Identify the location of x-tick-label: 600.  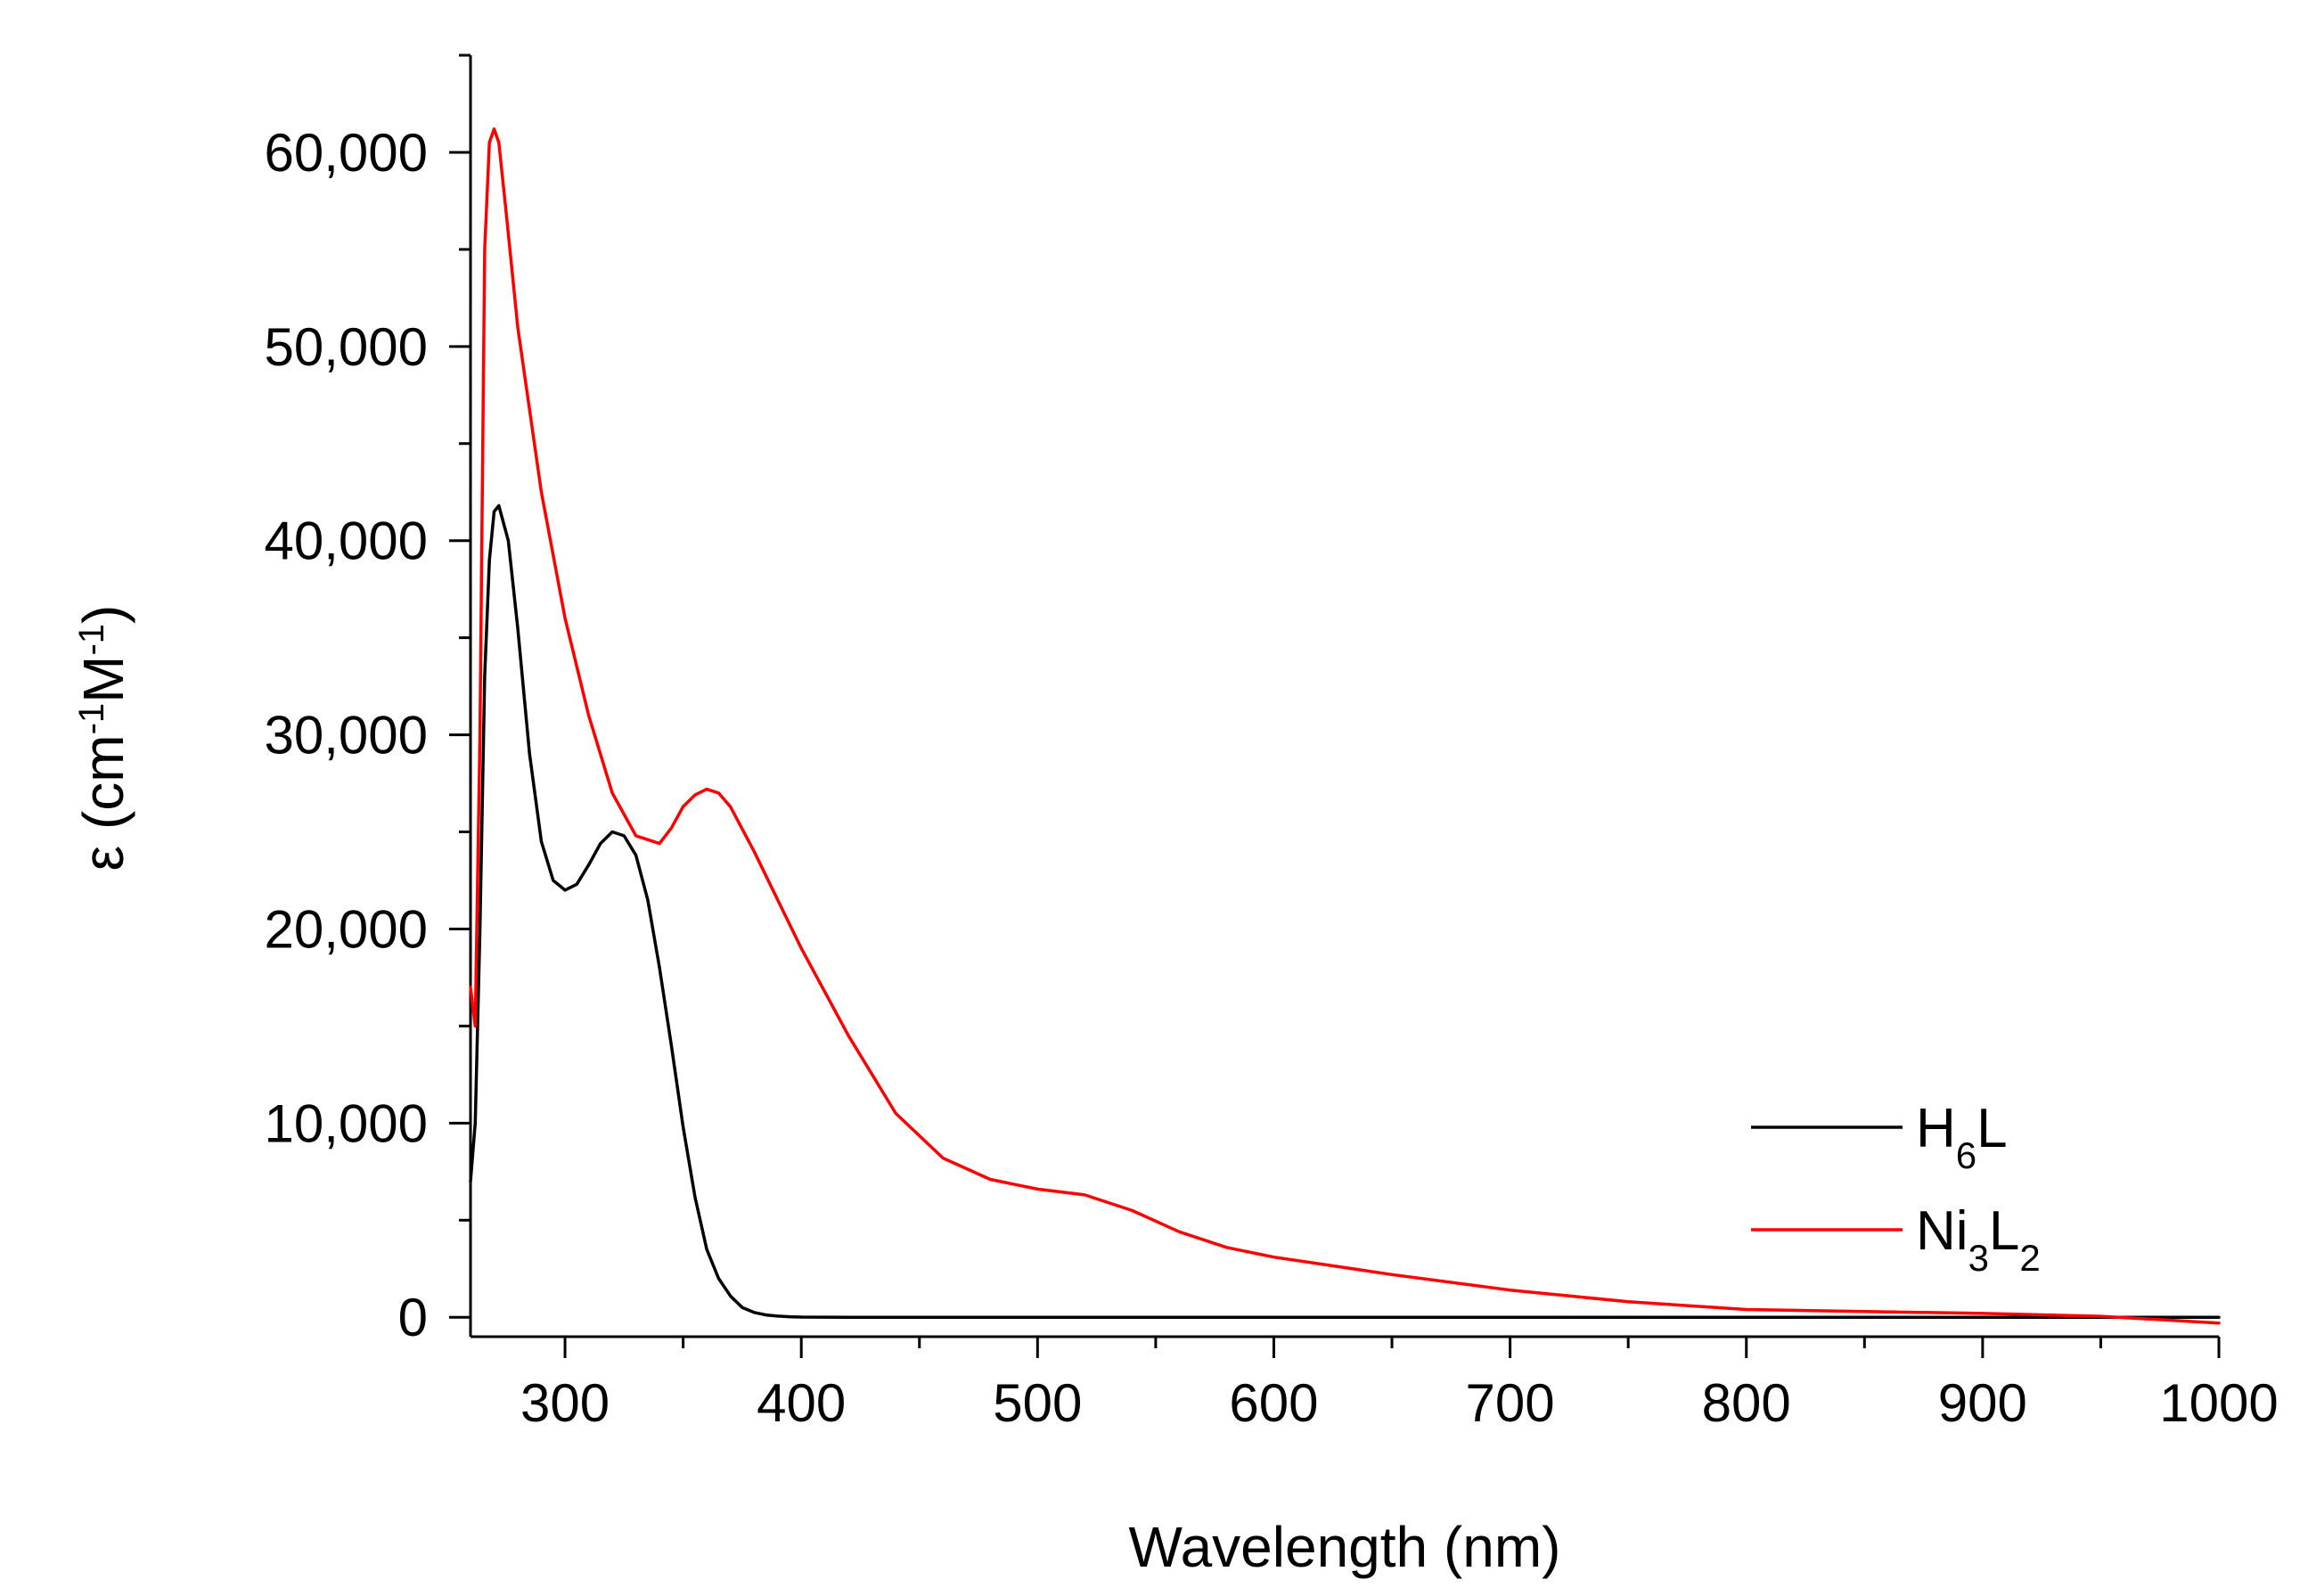
(1273, 1403).